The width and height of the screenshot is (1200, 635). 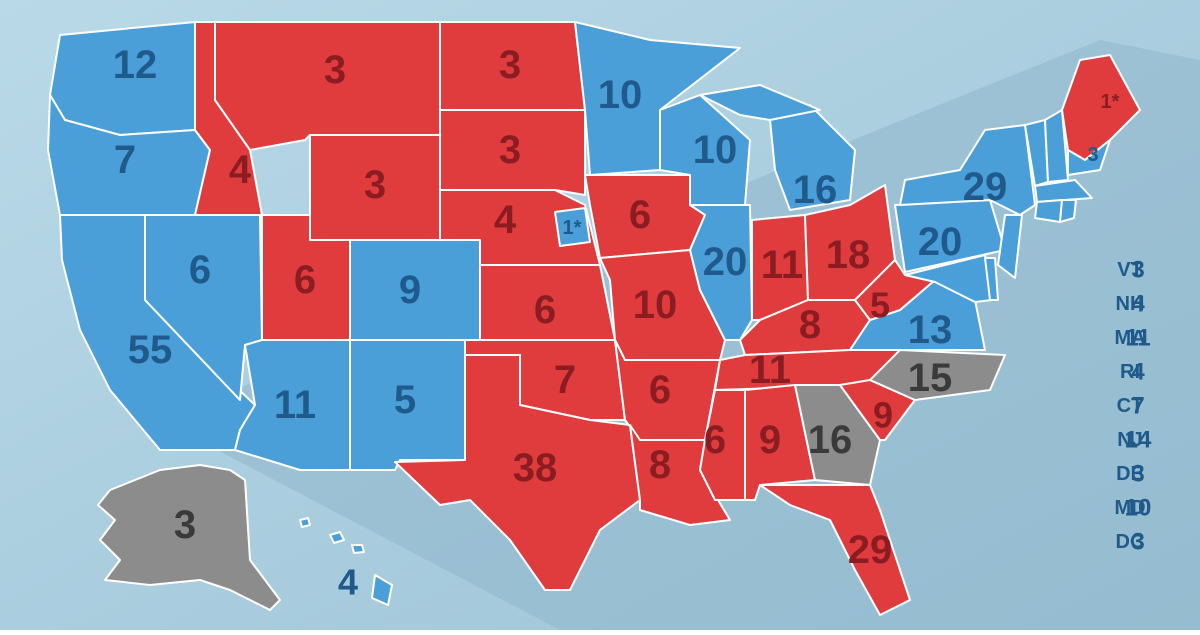 I want to click on state-abbr: DE, so click(x=1130, y=474).